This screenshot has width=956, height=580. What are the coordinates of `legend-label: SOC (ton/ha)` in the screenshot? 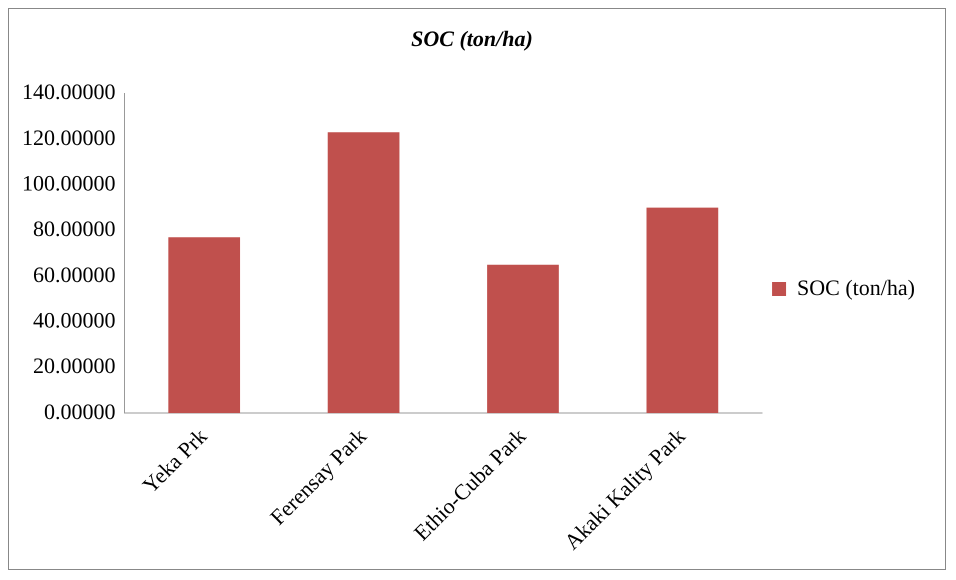 It's located at (856, 287).